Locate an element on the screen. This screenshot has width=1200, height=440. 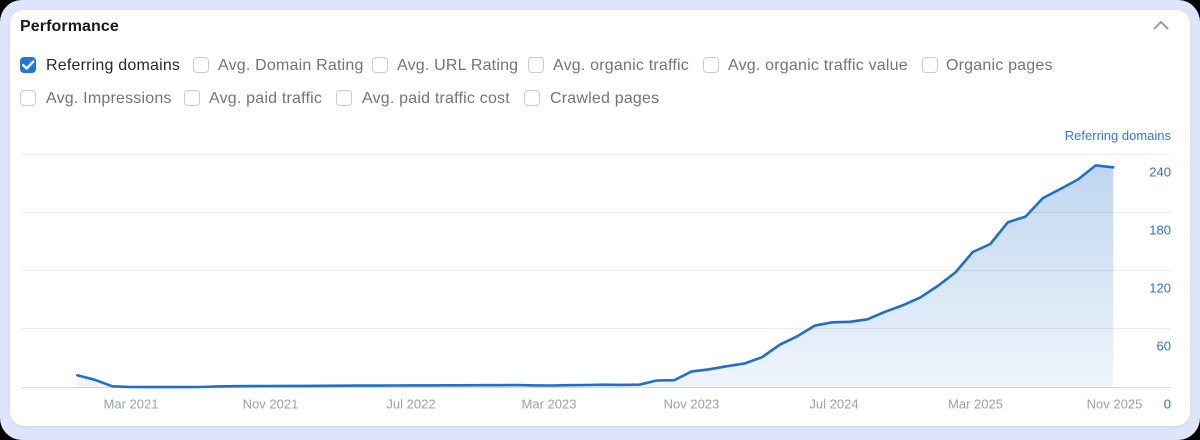
svg-text: 180 is located at coordinates (1160, 230).